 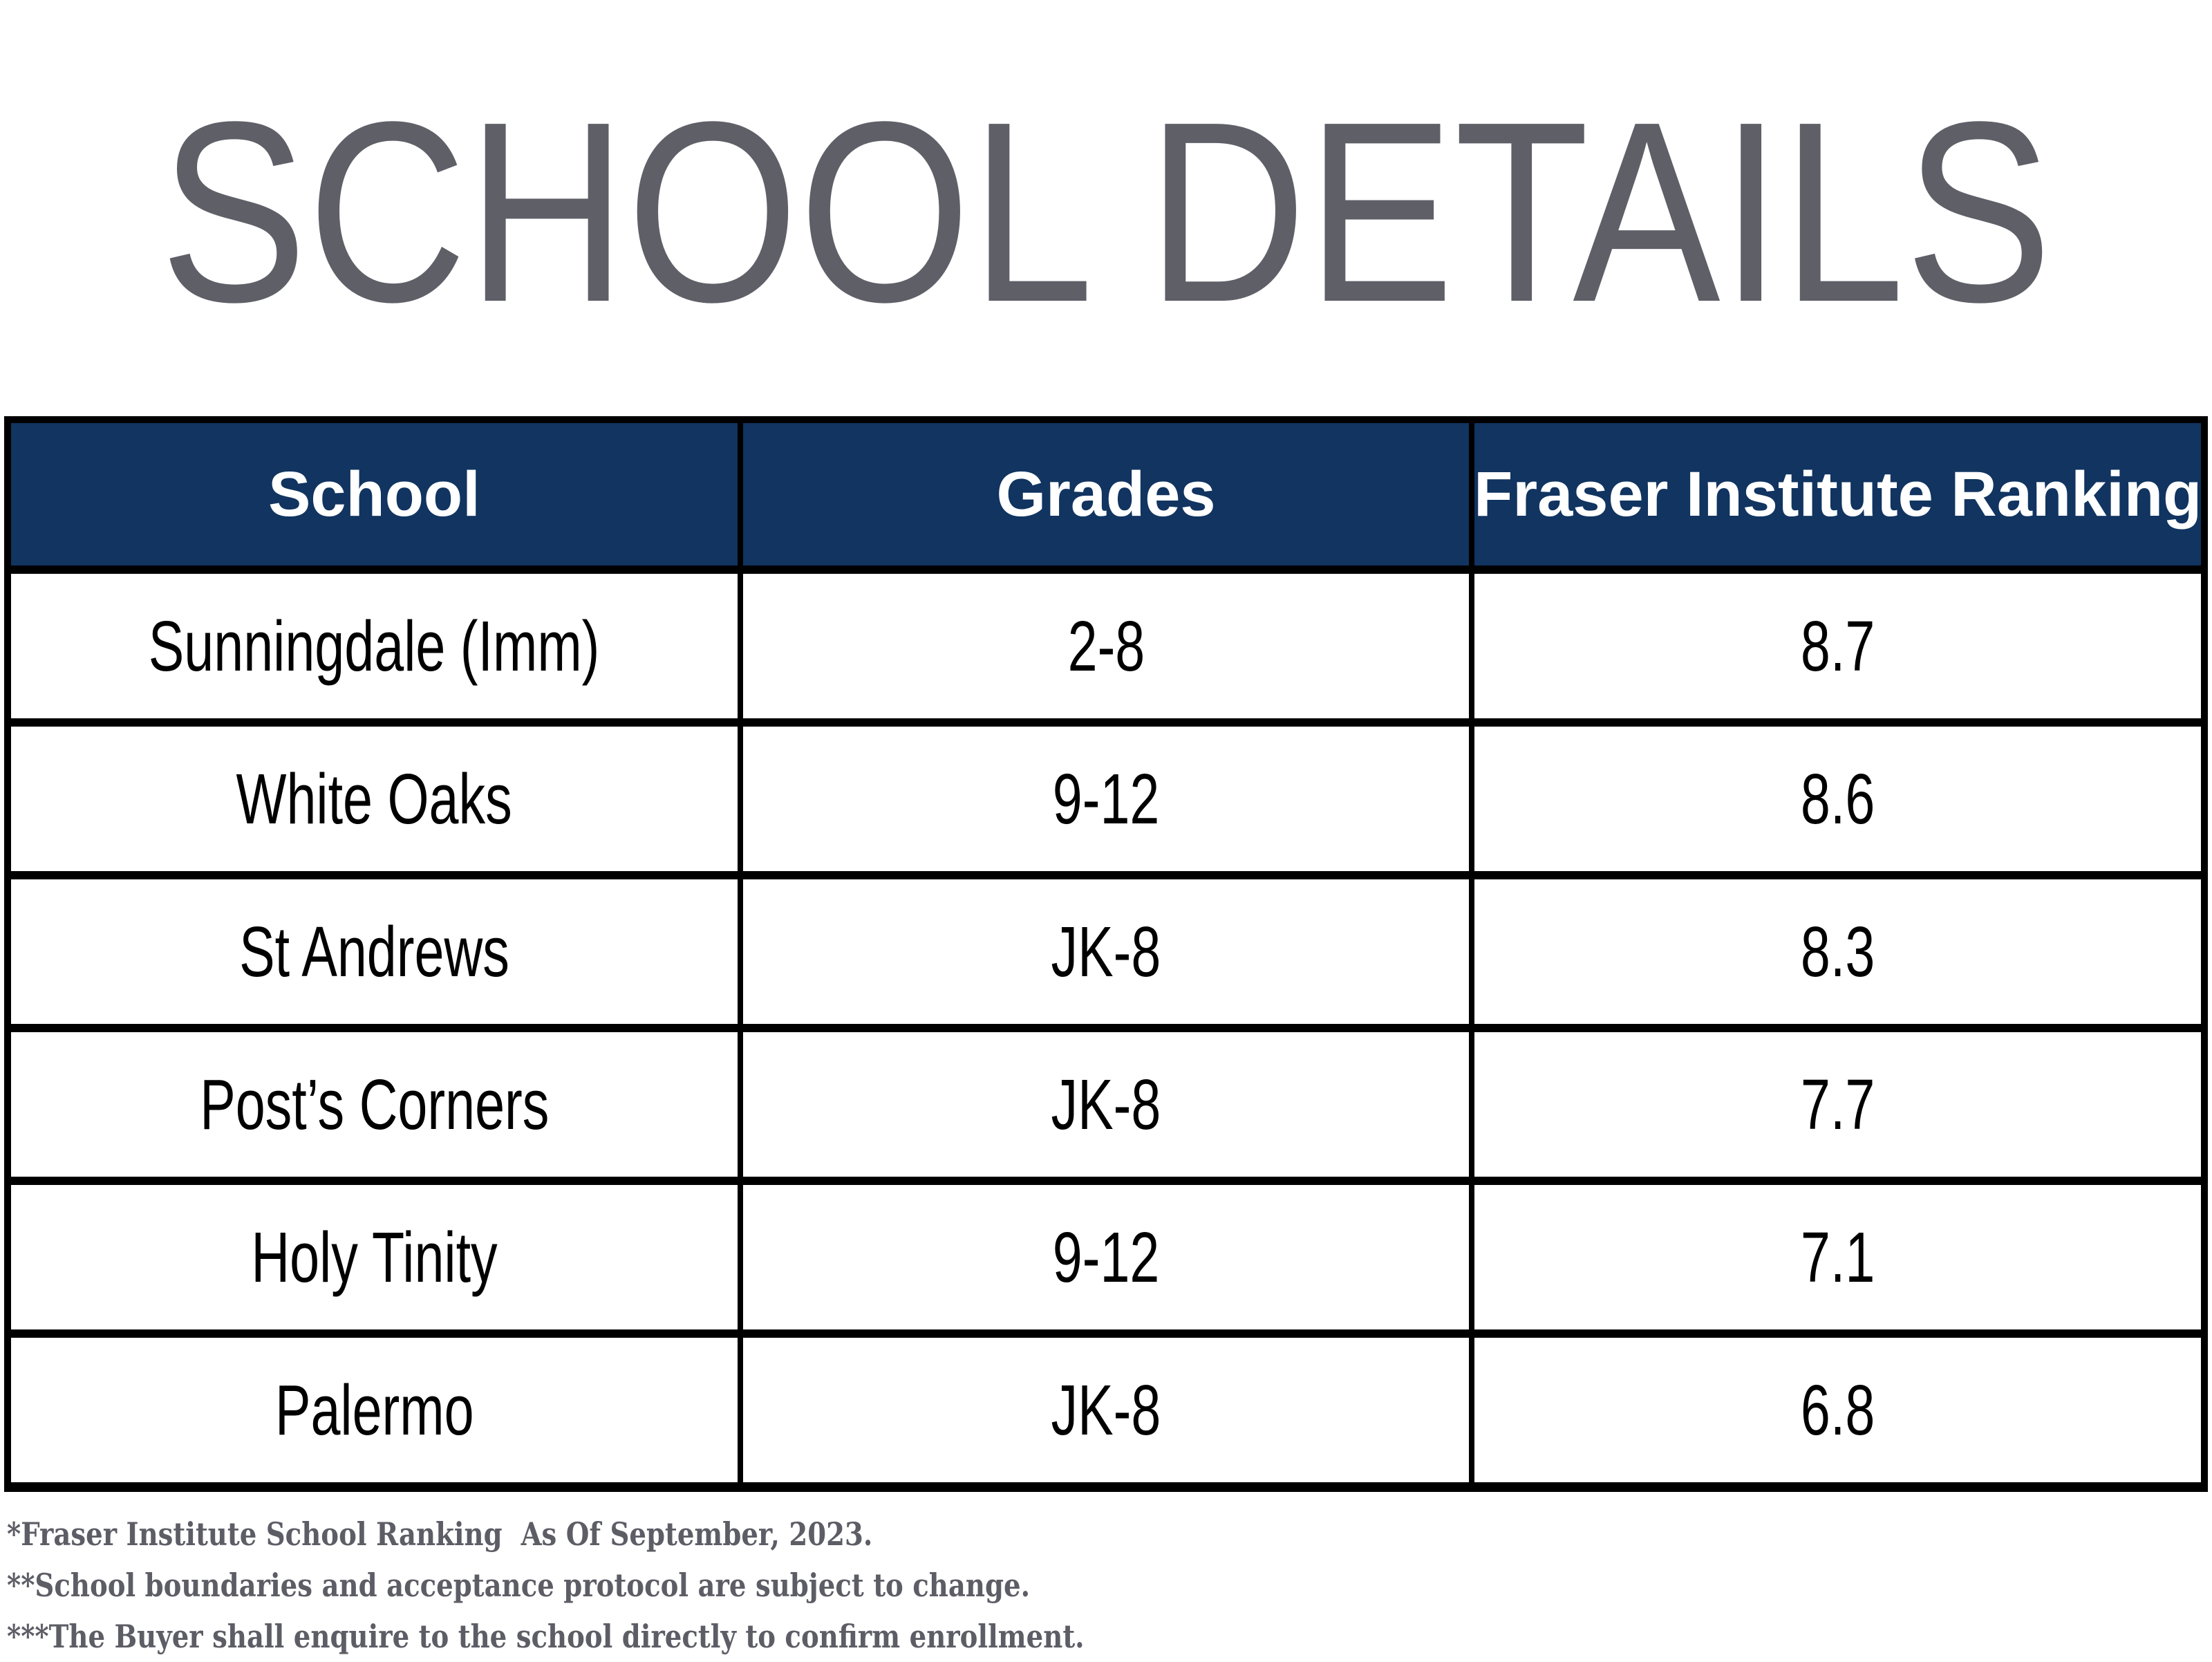 I want to click on table-row-posts-corners: Post’s Corners JK-8 7.7, so click(x=1106, y=1101).